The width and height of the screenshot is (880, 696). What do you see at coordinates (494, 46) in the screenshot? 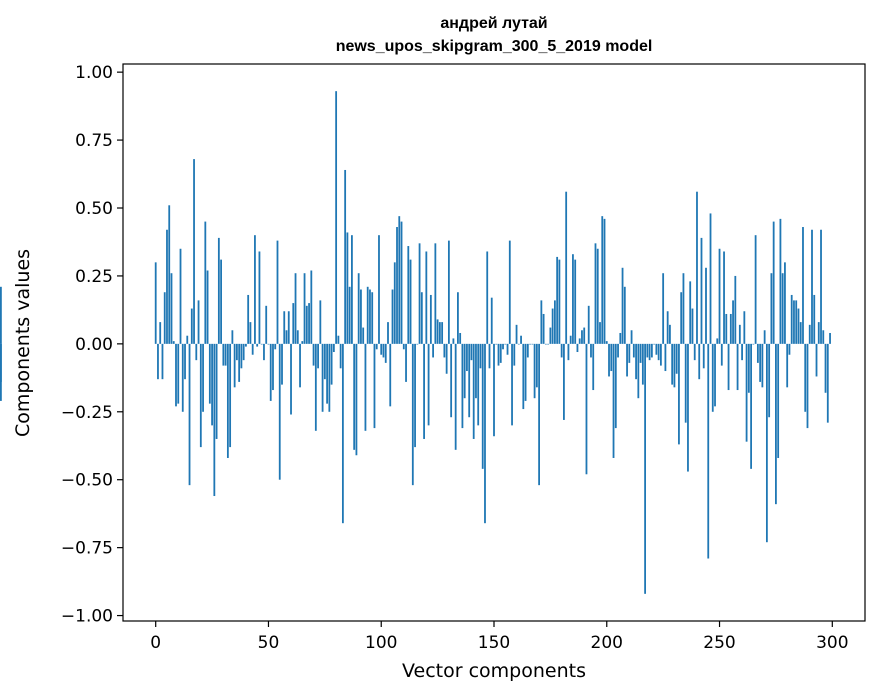
I see `chart-subtitle: news_upos_skipgram_300_5_2019 model` at bounding box center [494, 46].